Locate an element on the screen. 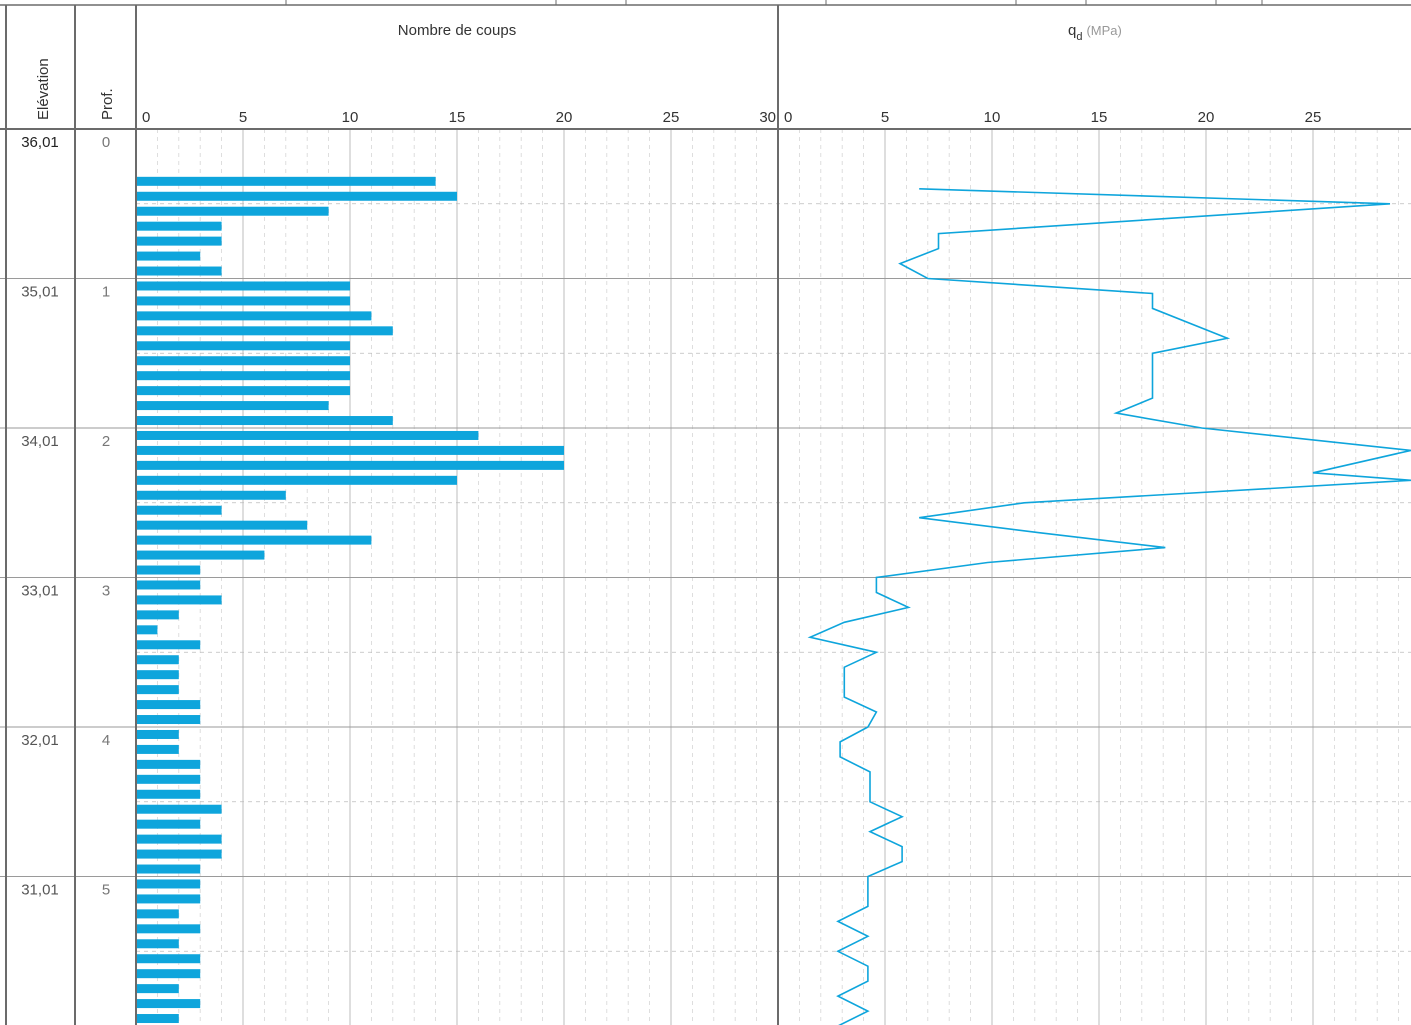 Image resolution: width=1411 pixels, height=1025 pixels. qd-tick-label: 10 is located at coordinates (992, 117).